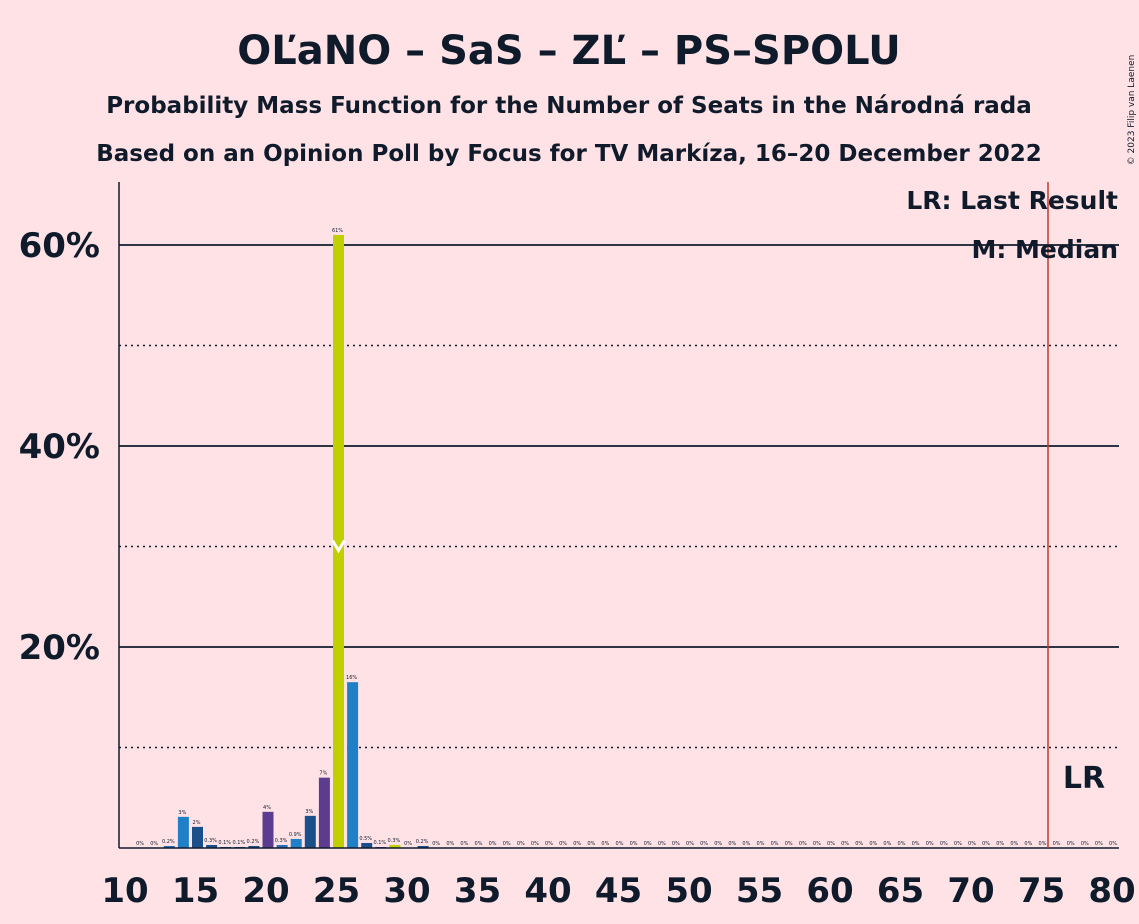 Image resolution: width=1139 pixels, height=924 pixels. I want to click on bar-label-seat-45: 0%, so click(620, 844).